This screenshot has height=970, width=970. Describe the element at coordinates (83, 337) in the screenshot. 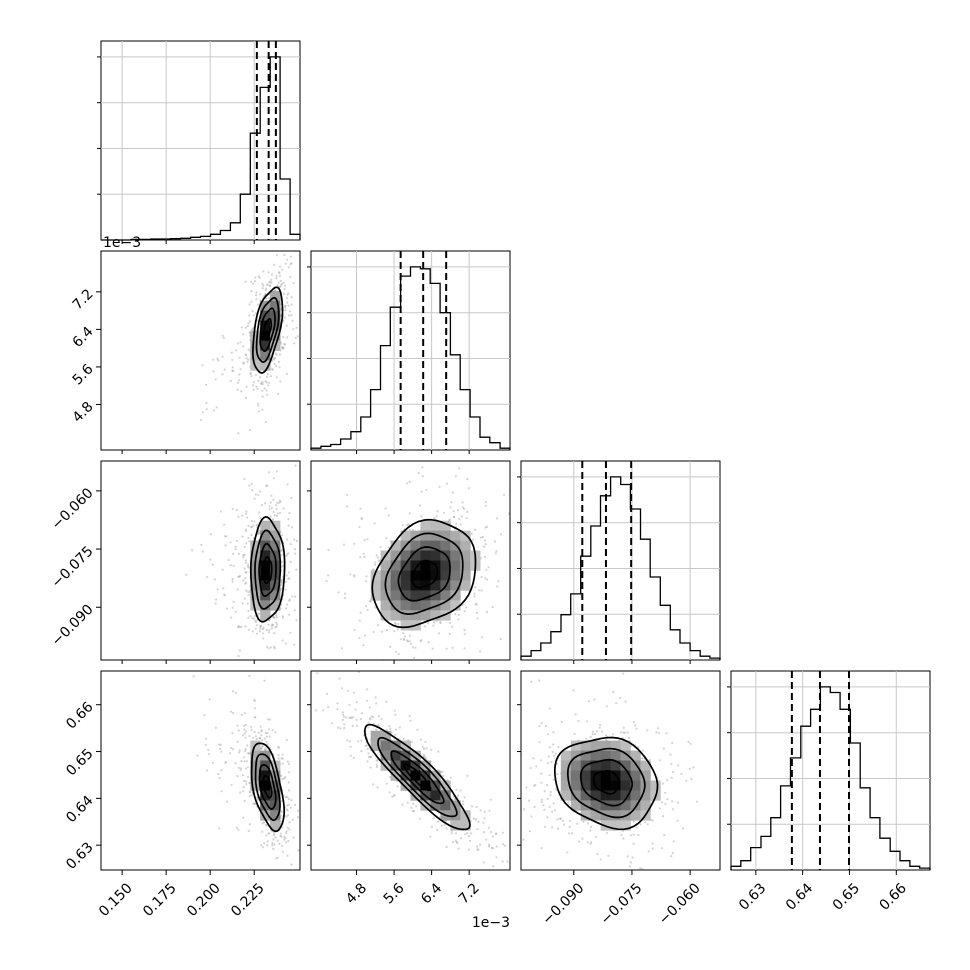

I see `y-tick-label: 6.4` at that location.